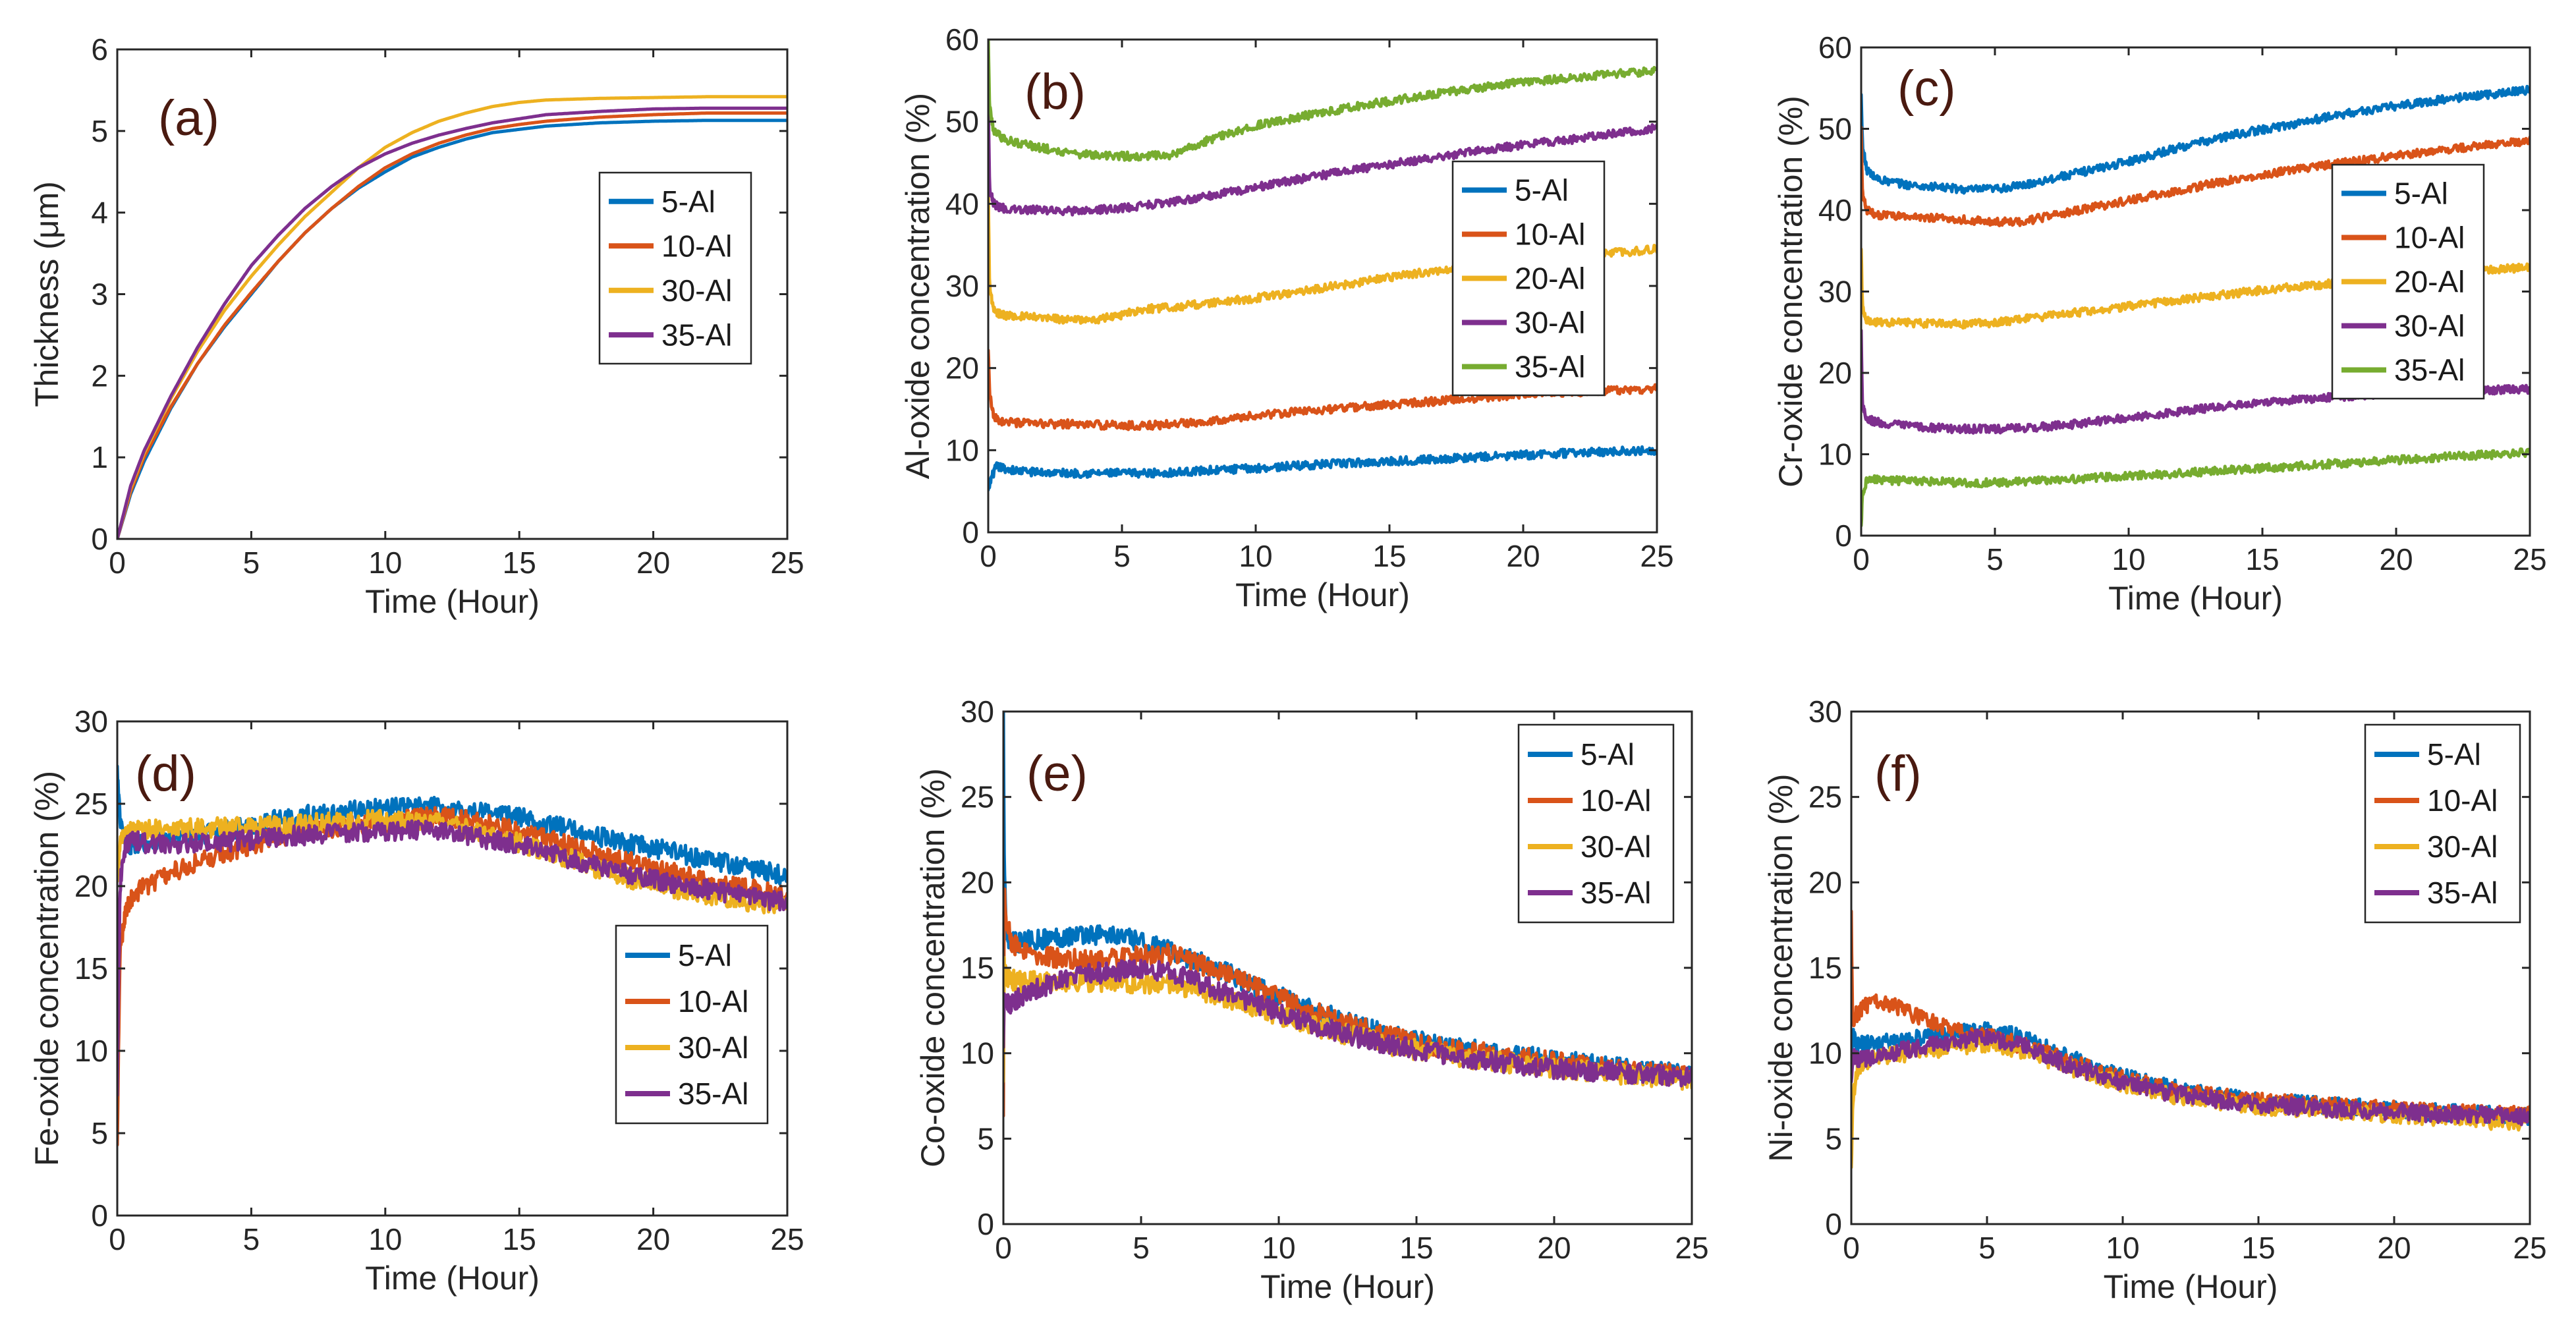 This screenshot has width=2576, height=1344. What do you see at coordinates (1898, 774) in the screenshot?
I see `panel-letter: (f)` at bounding box center [1898, 774].